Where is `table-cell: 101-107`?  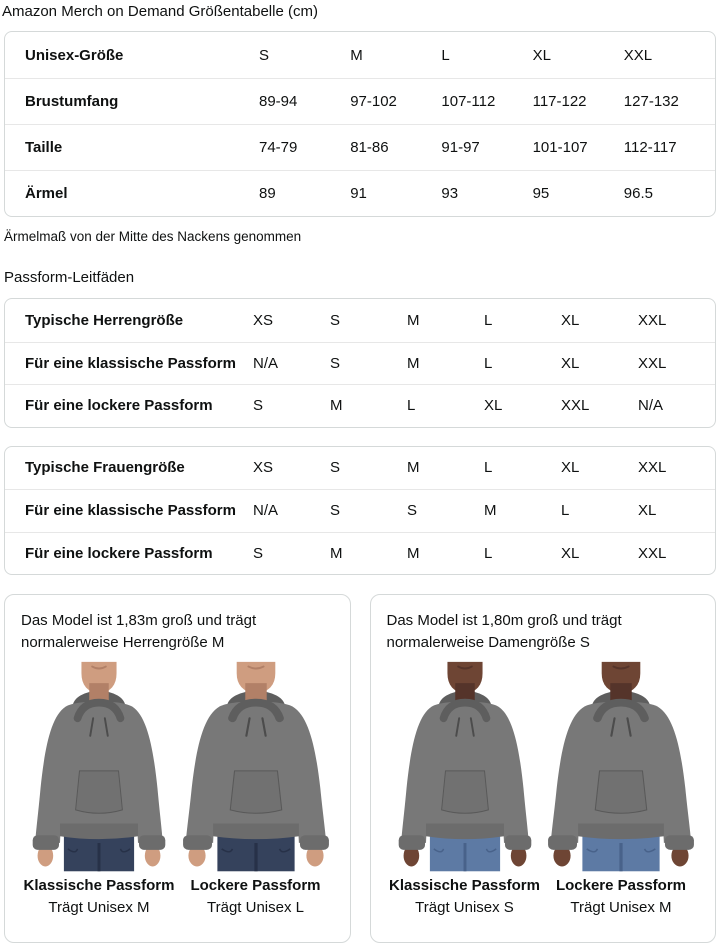
table-cell: 101-107 is located at coordinates (560, 147).